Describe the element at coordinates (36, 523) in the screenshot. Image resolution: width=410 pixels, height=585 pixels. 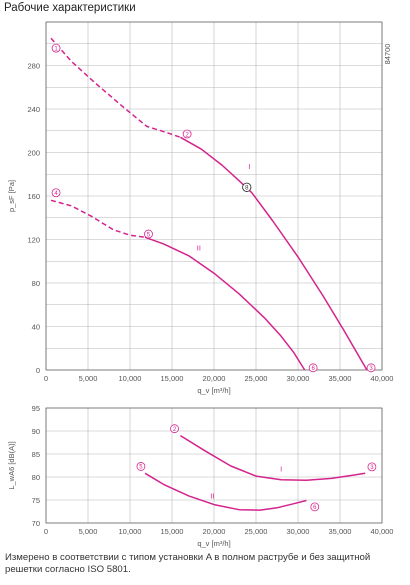
I see `y-tick-label: 70` at that location.